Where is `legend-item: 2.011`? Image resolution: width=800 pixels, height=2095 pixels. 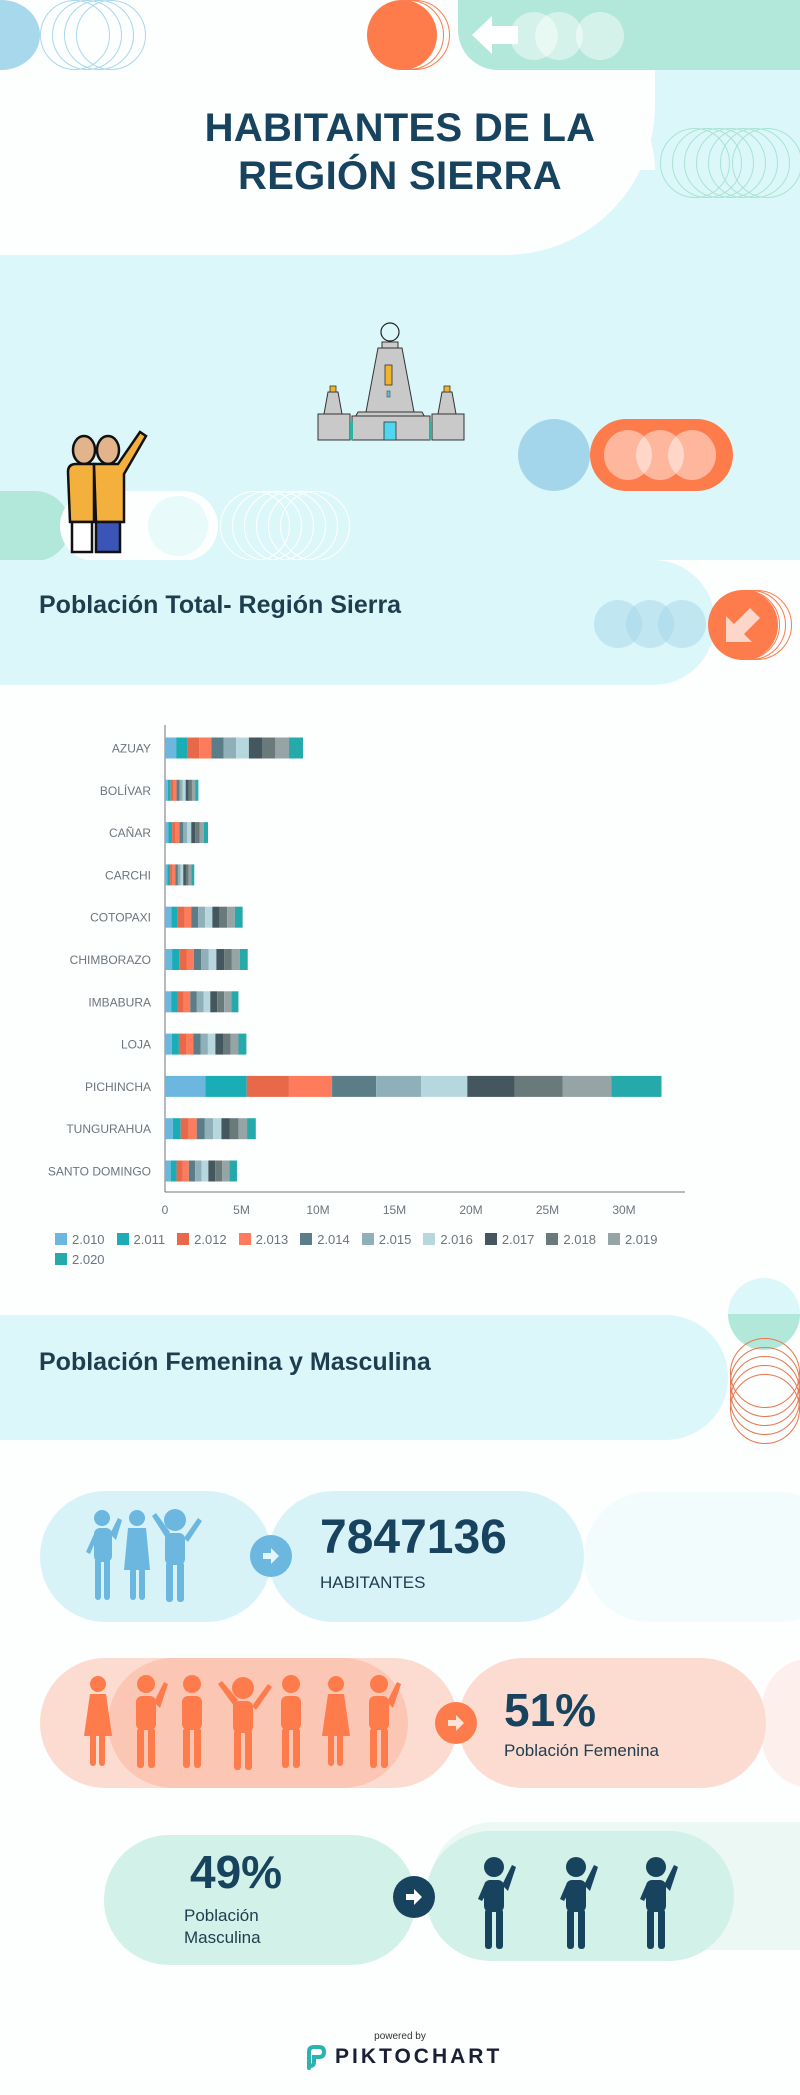
legend-item: 2.011 is located at coordinates (141, 1239).